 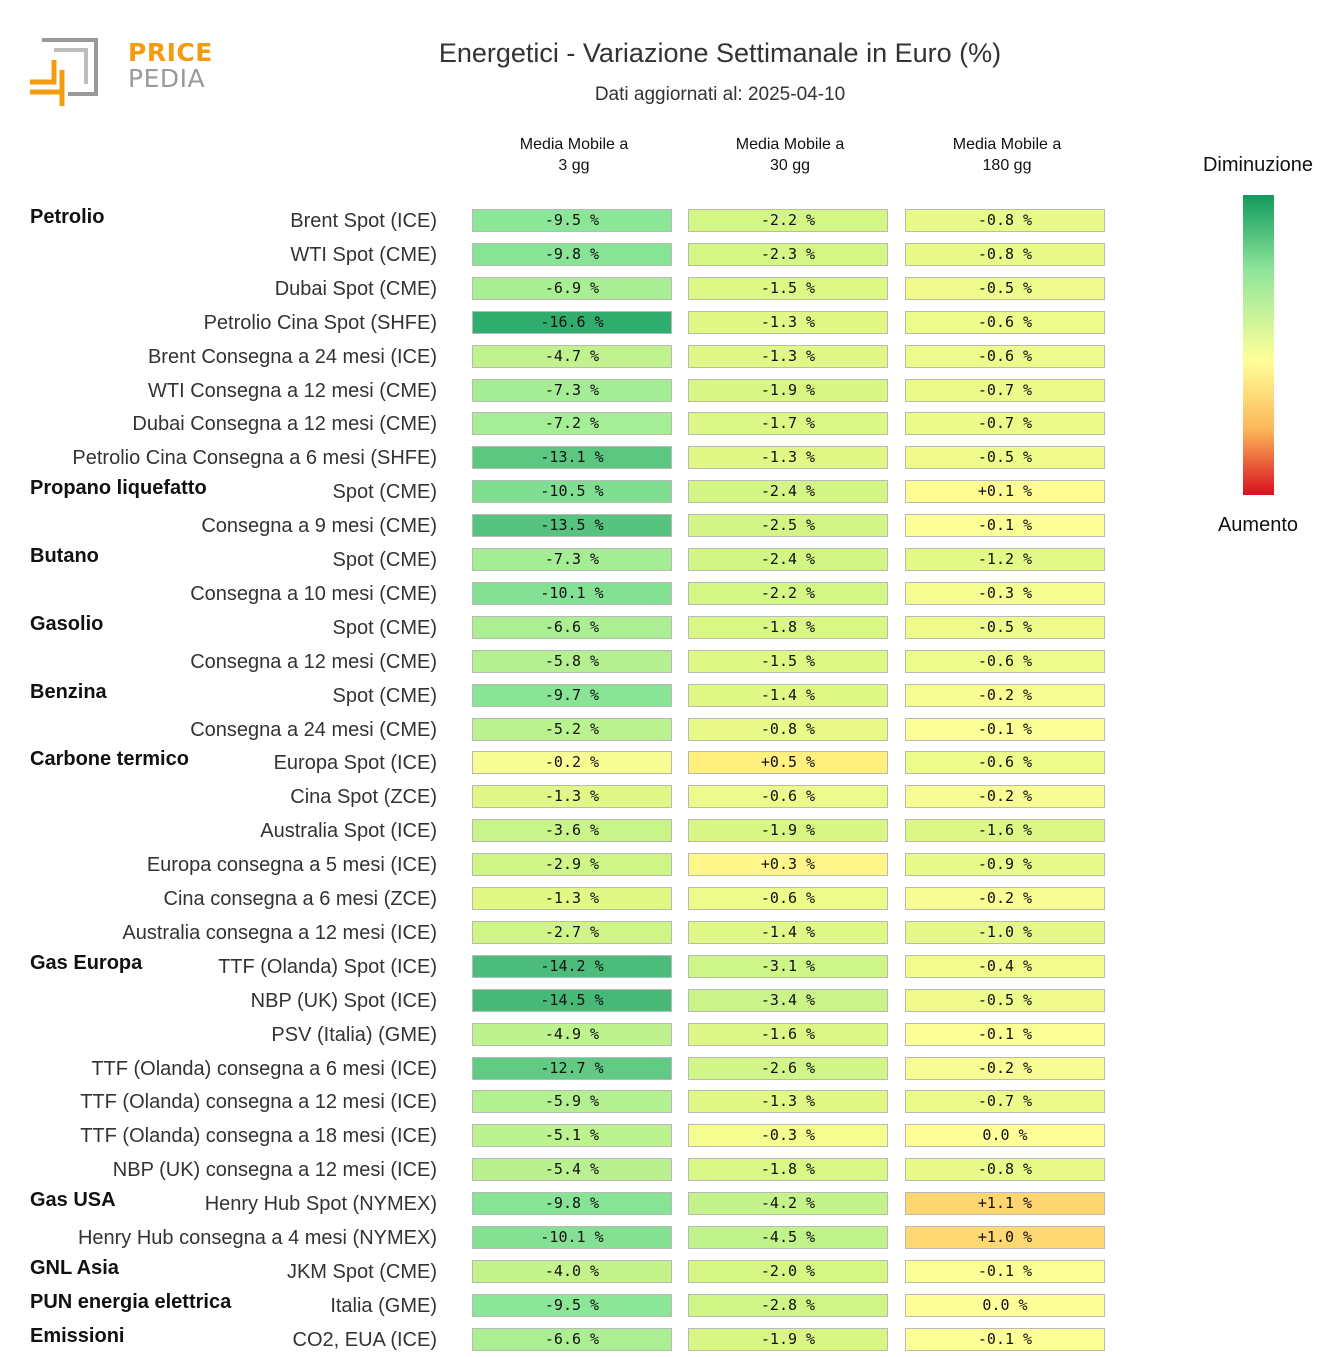 I want to click on row-label: NBP (UK) consegna a 12 mesi (ICE), so click(x=274, y=1170).